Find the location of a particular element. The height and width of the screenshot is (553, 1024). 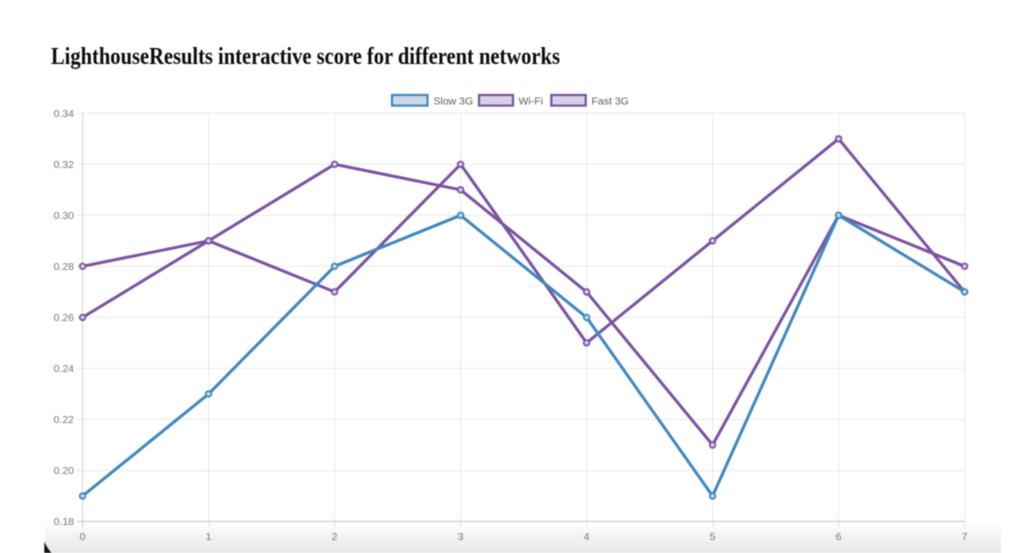

svg-text: 7 is located at coordinates (965, 537).